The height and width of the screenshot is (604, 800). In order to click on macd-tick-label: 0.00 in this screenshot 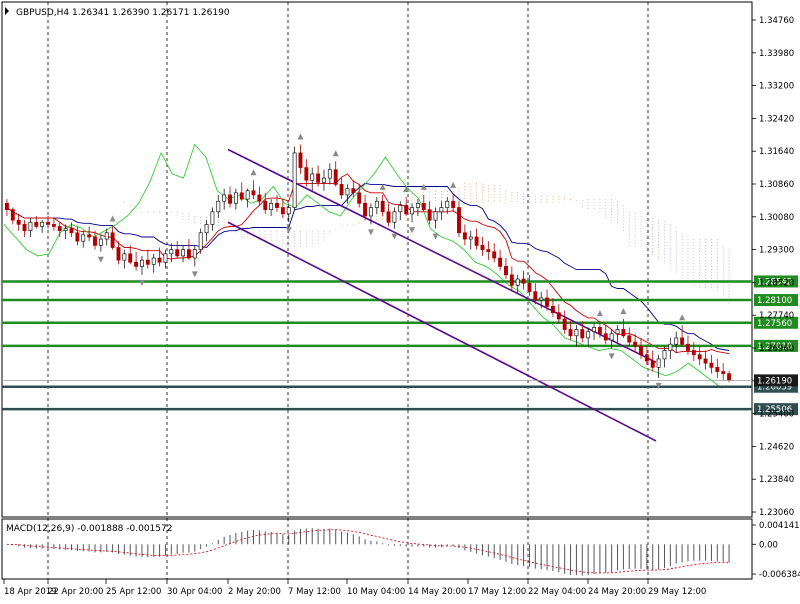, I will do `click(768, 545)`.